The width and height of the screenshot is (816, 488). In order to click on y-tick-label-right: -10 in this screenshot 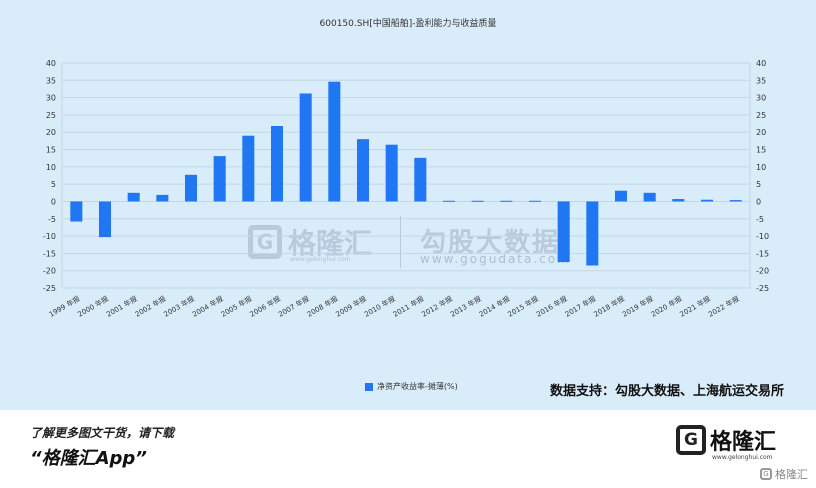, I will do `click(762, 236)`.